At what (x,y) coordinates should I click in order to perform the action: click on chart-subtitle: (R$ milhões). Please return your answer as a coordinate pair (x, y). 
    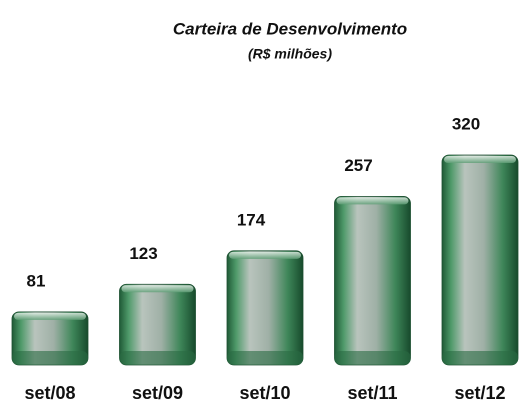
    Looking at the image, I should click on (290, 54).